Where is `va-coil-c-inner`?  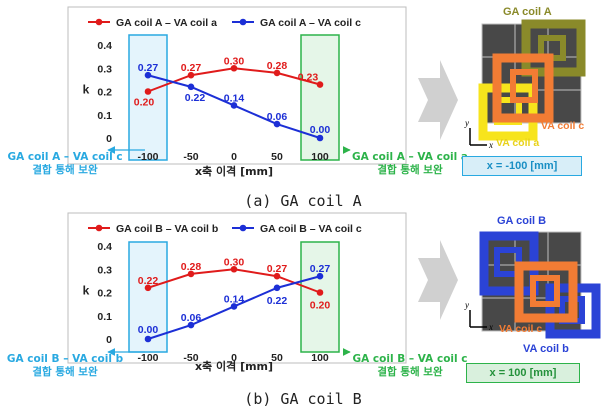
va-coil-c-inner is located at coordinates (524, 86).